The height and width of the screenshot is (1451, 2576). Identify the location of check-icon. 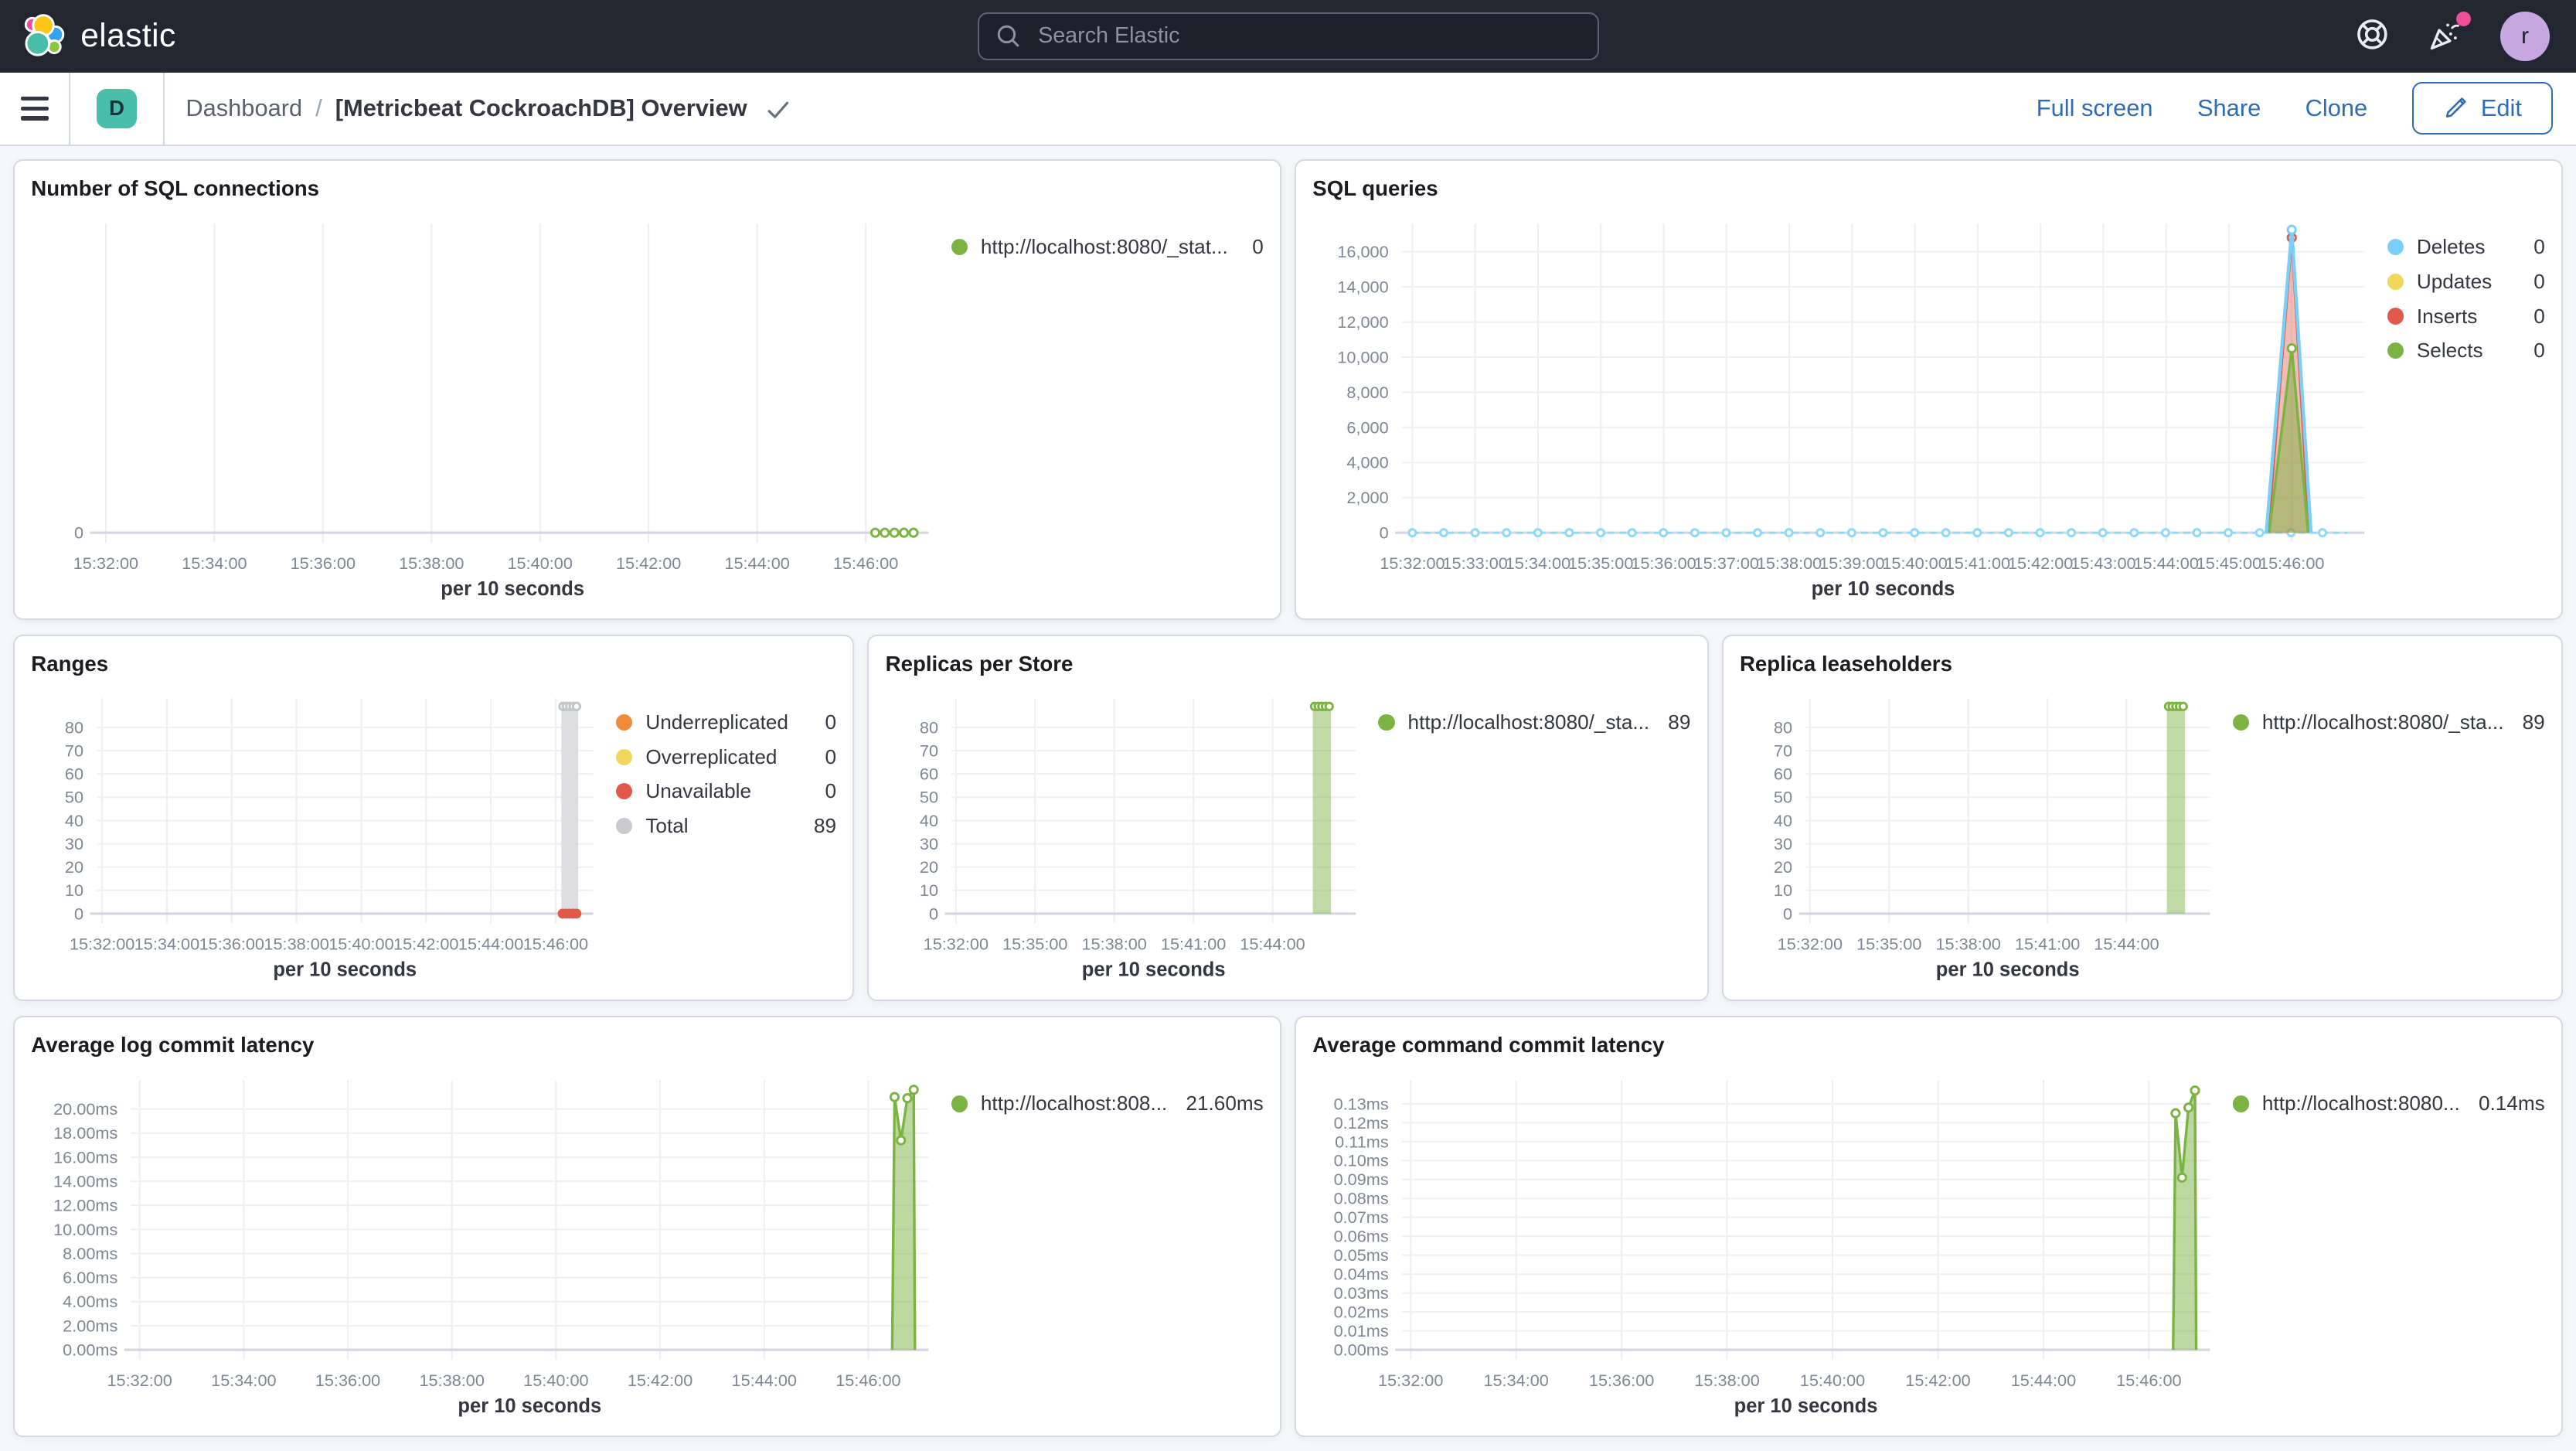
(778, 111).